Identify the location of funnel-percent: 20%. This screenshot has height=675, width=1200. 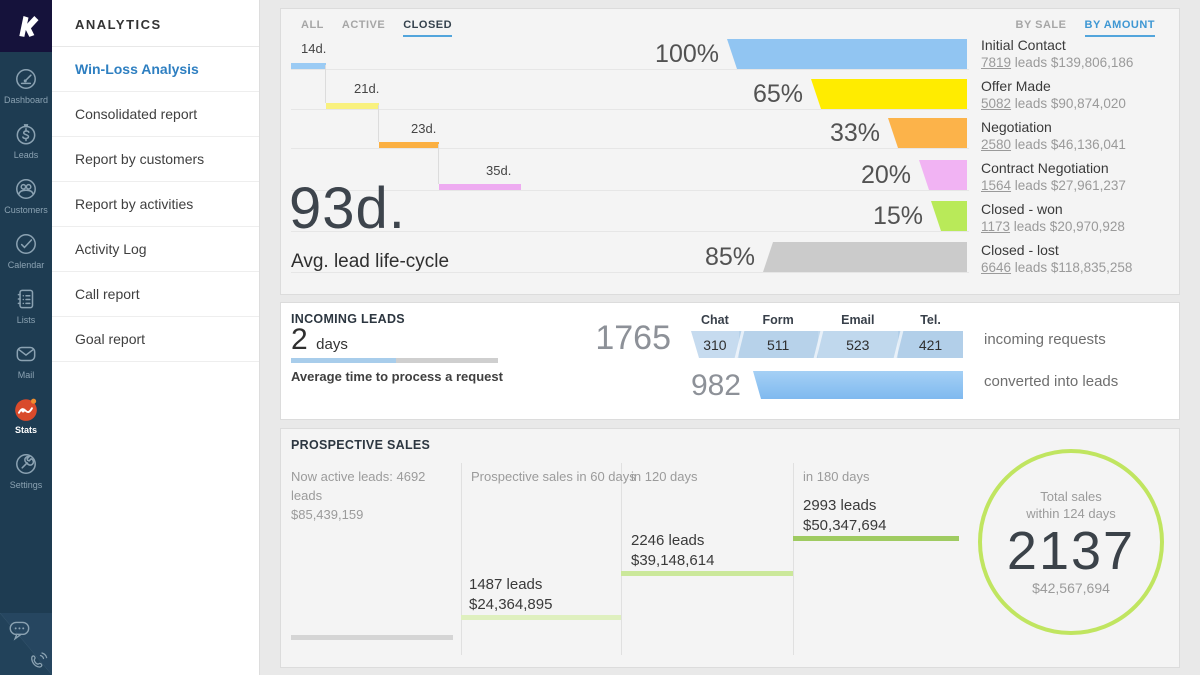
(885, 174).